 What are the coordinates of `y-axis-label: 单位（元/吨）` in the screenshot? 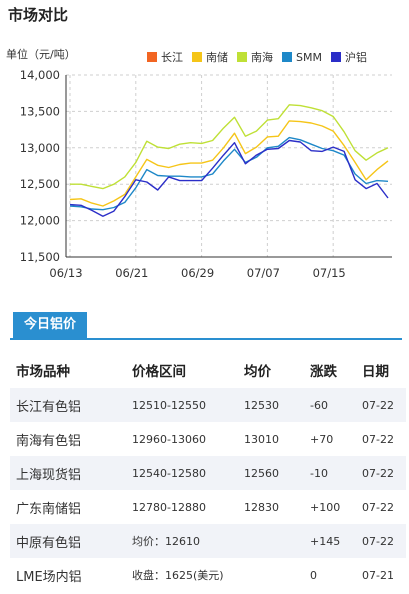 It's located at (41, 54).